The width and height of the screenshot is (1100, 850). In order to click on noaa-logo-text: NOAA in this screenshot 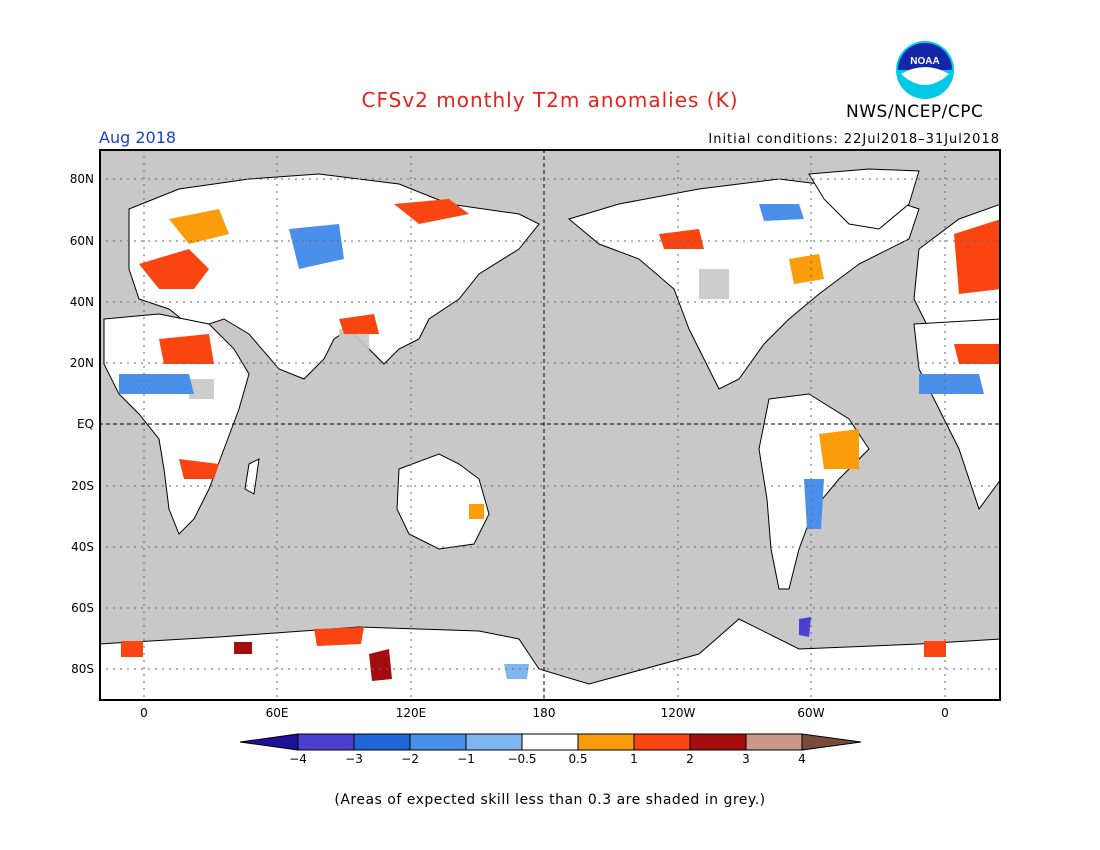, I will do `click(924, 61)`.